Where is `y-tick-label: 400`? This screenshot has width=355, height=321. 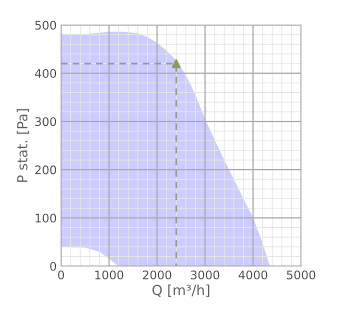
y-tick-label: 400 is located at coordinates (45, 73).